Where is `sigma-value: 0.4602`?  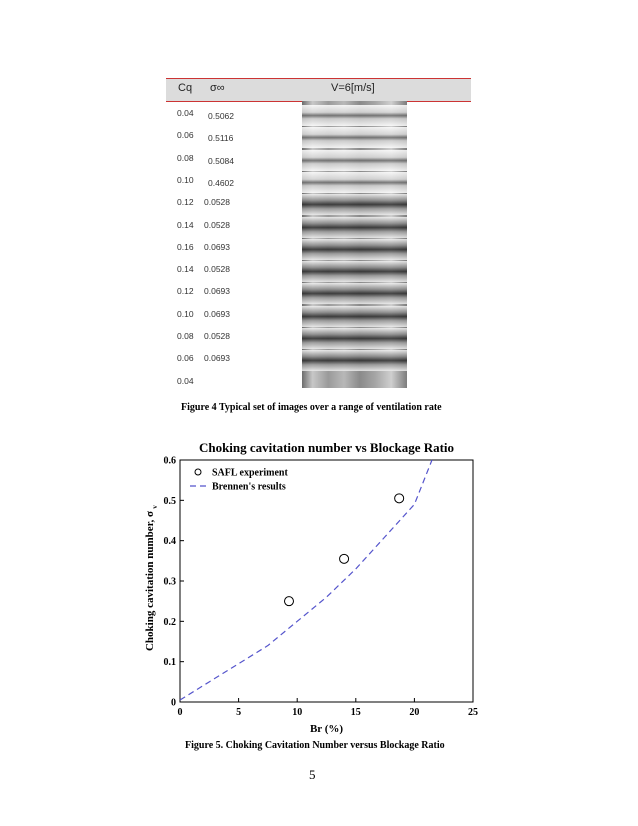
sigma-value: 0.4602 is located at coordinates (221, 182).